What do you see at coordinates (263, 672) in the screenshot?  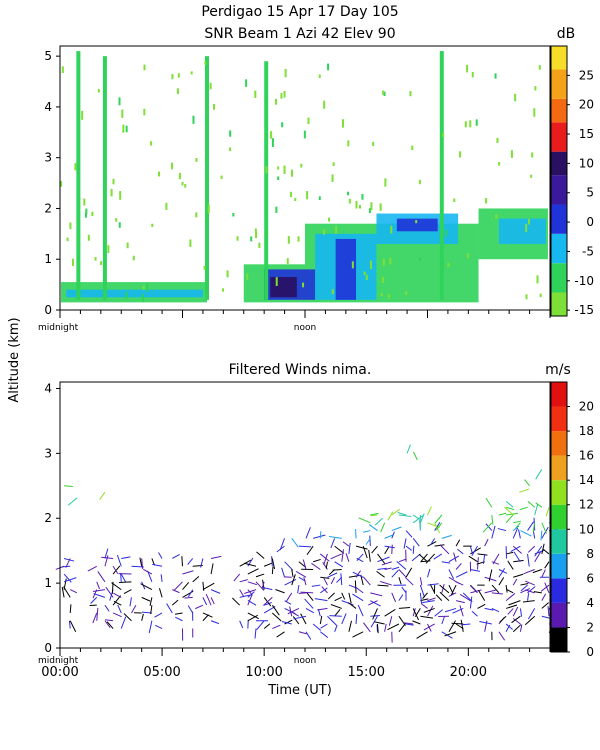 I see `x-tick-label: 10:00` at bounding box center [263, 672].